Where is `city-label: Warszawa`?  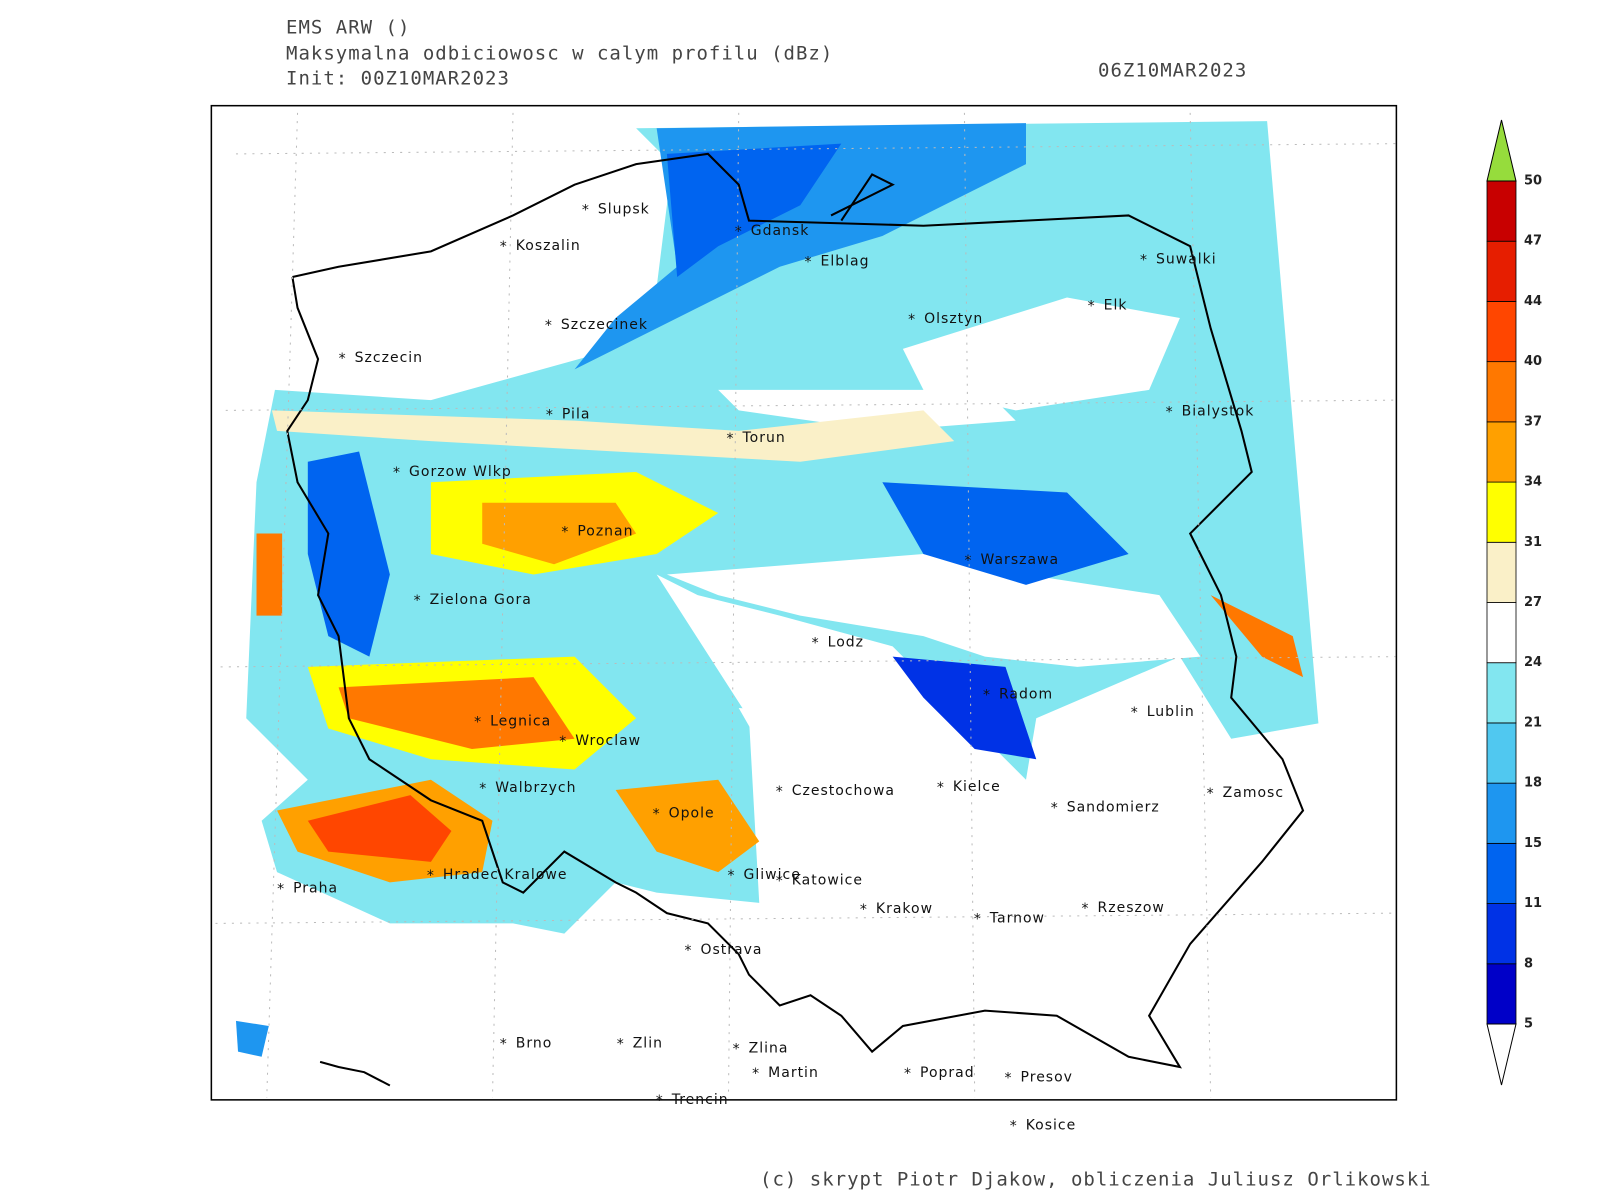 city-label: Warszawa is located at coordinates (1020, 560).